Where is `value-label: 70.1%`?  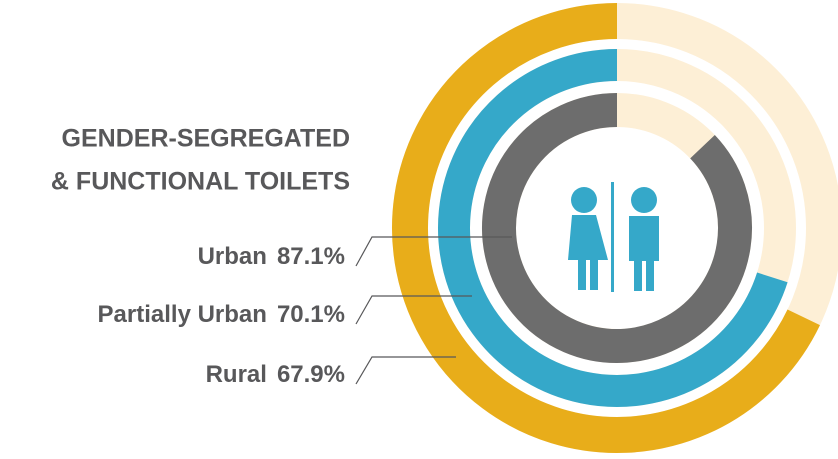
value-label: 70.1% is located at coordinates (311, 314).